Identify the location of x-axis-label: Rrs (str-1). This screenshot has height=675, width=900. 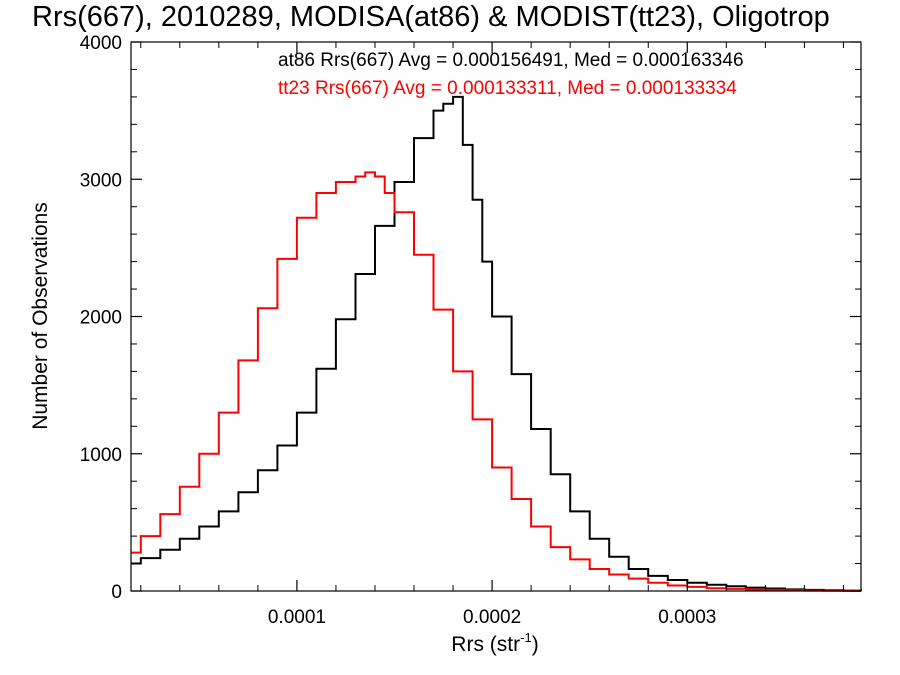
(494, 643).